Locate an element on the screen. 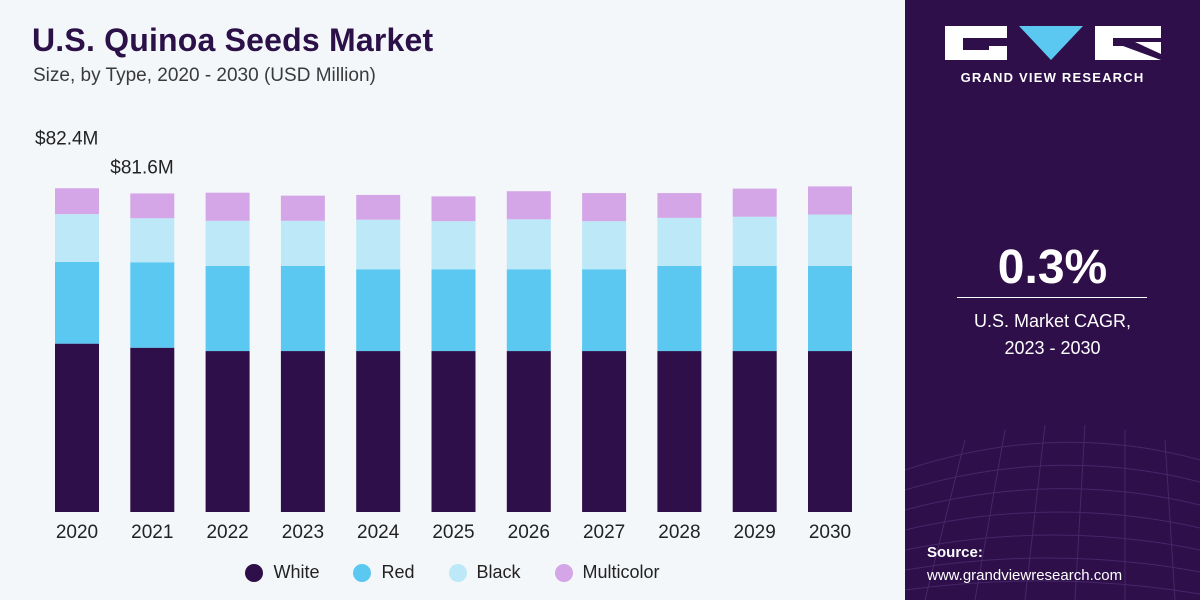  bar-segment-multicolor-2024 is located at coordinates (378, 207).